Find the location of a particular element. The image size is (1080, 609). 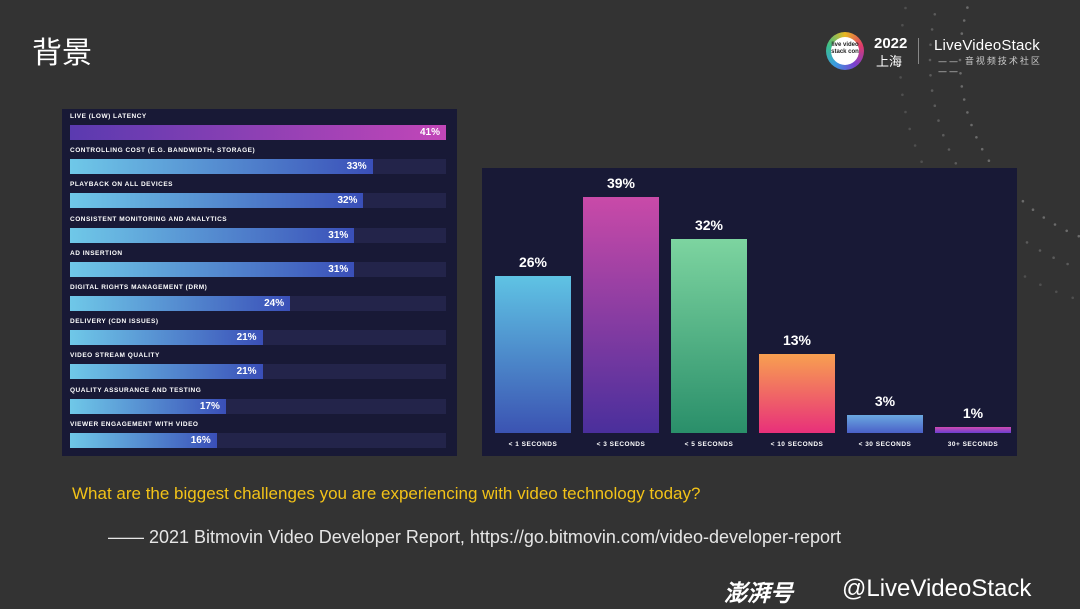

hbar-bar: 32% is located at coordinates (217, 201).